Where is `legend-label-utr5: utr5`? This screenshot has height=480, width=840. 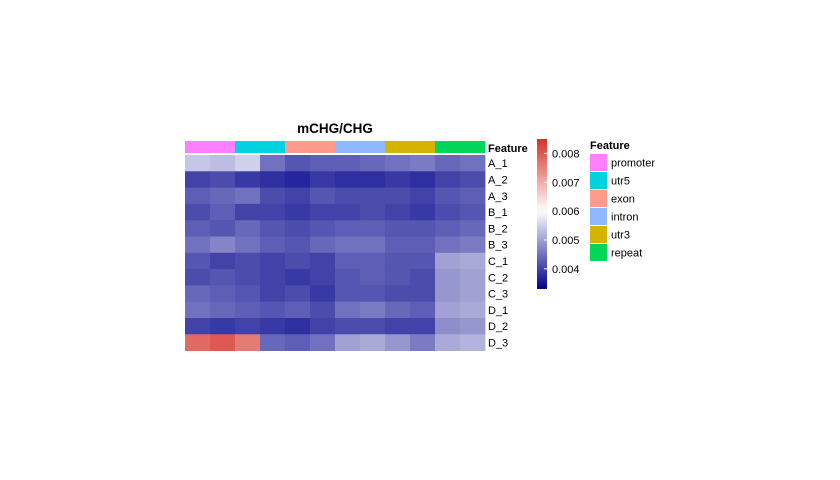 legend-label-utr5: utr5 is located at coordinates (620, 182).